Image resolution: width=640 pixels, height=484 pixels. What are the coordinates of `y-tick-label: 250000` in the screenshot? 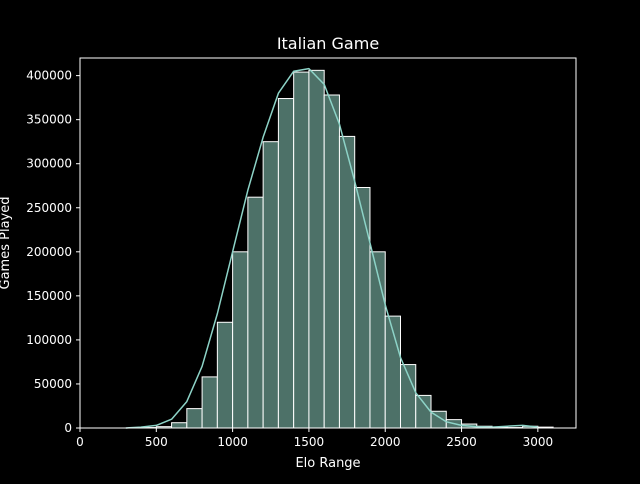 It's located at (49, 208).